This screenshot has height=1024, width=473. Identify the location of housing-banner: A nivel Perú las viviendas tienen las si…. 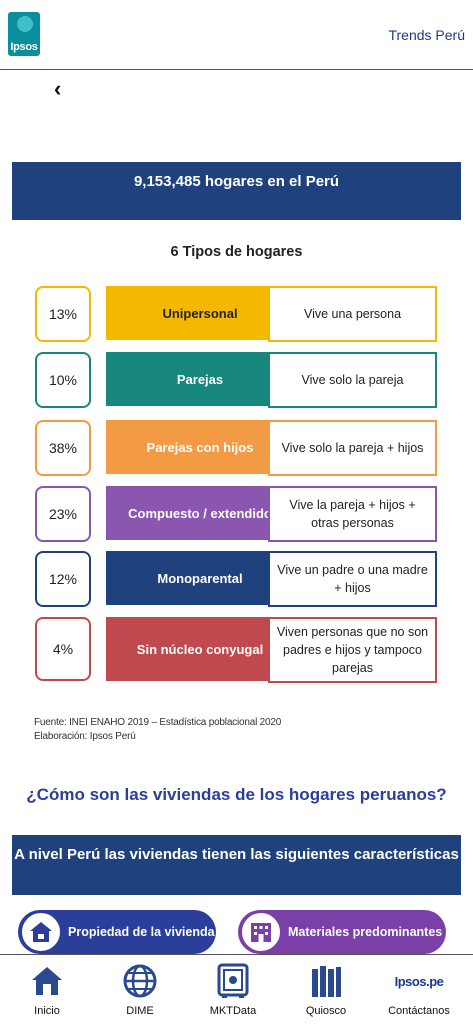
(236, 865).